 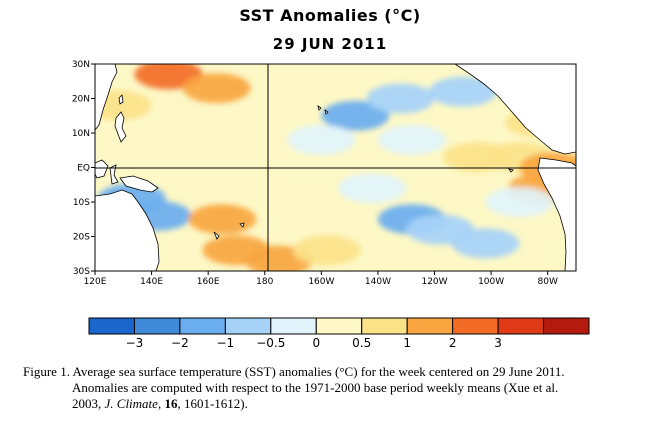 I want to click on lat-tick-label: 30S, so click(x=81, y=272).